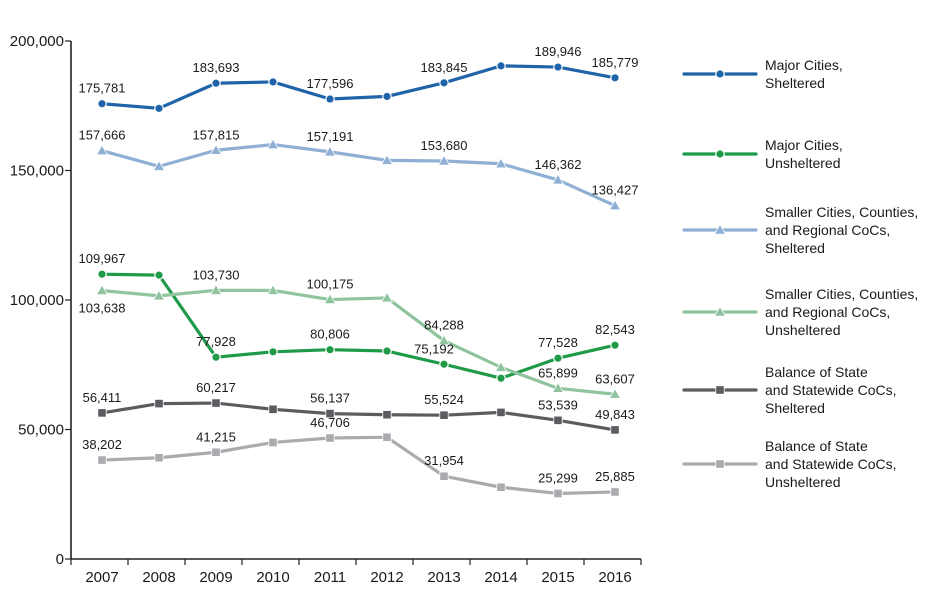  Describe the element at coordinates (358, 416) in the screenshot. I see `series-line-balance-of-state-and-statewide-cocs-sheltered` at that location.